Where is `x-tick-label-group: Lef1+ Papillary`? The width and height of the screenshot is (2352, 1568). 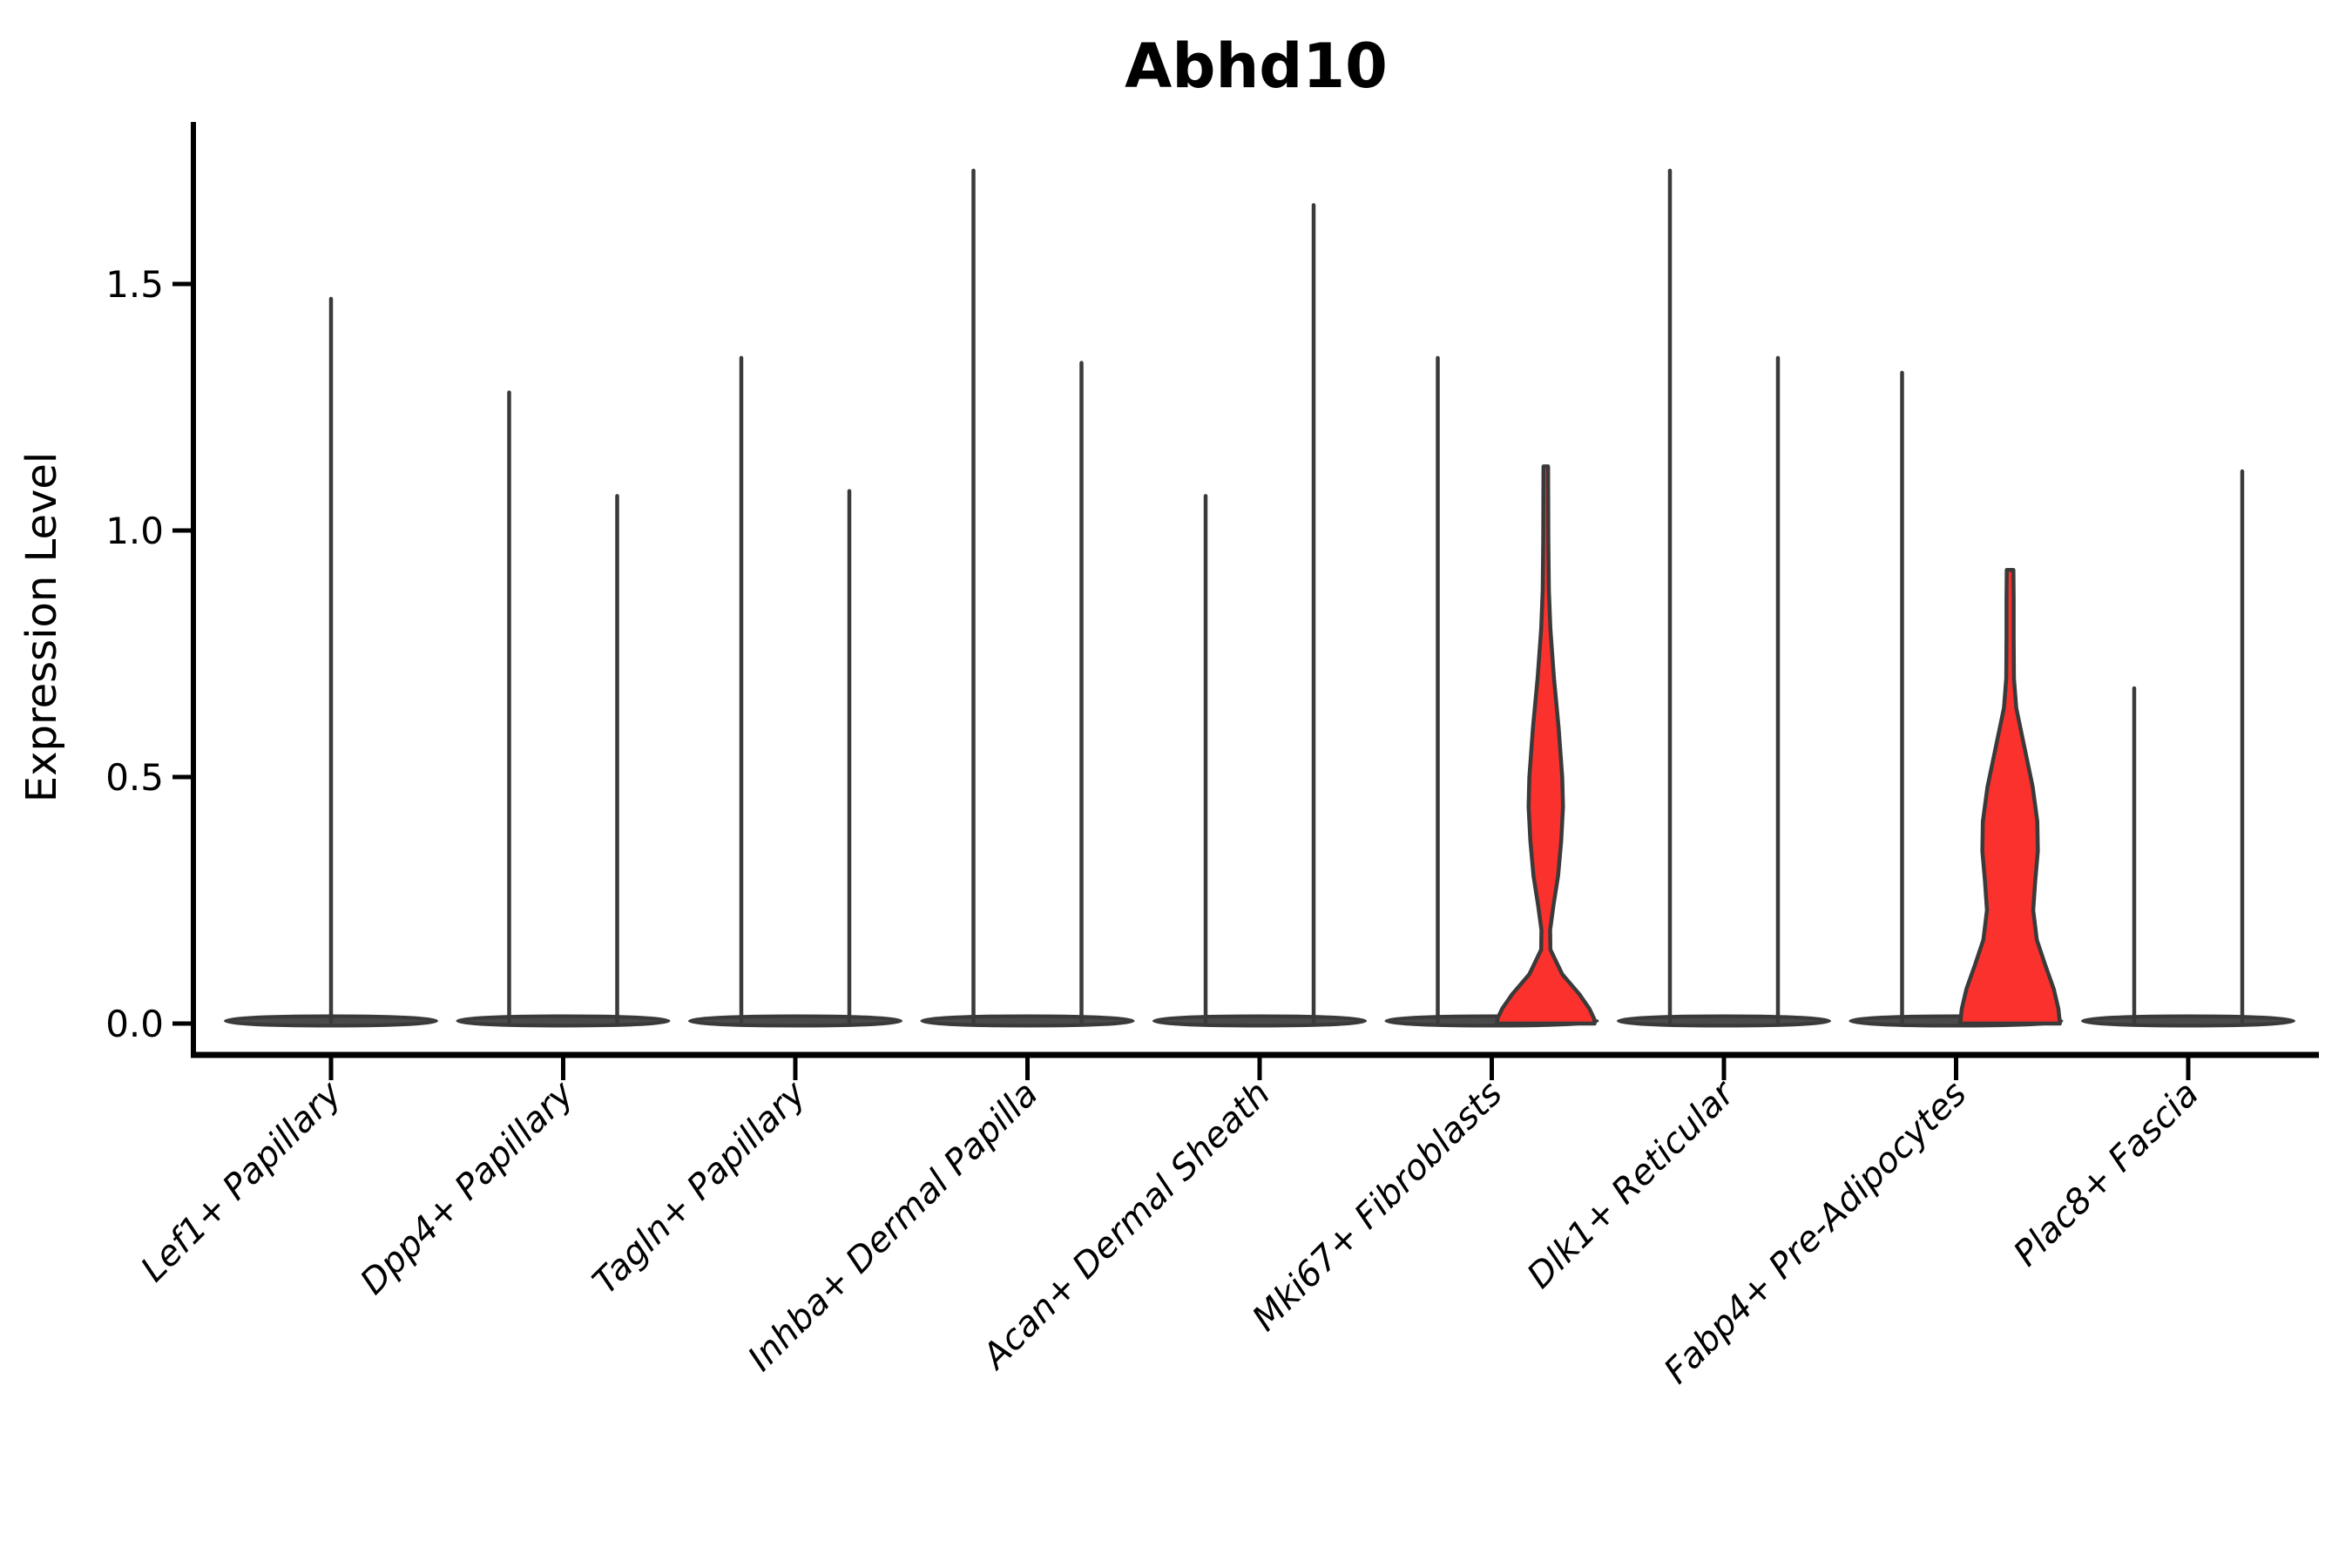
x-tick-label-group: Lef1+ Papillary is located at coordinates (241, 1182).